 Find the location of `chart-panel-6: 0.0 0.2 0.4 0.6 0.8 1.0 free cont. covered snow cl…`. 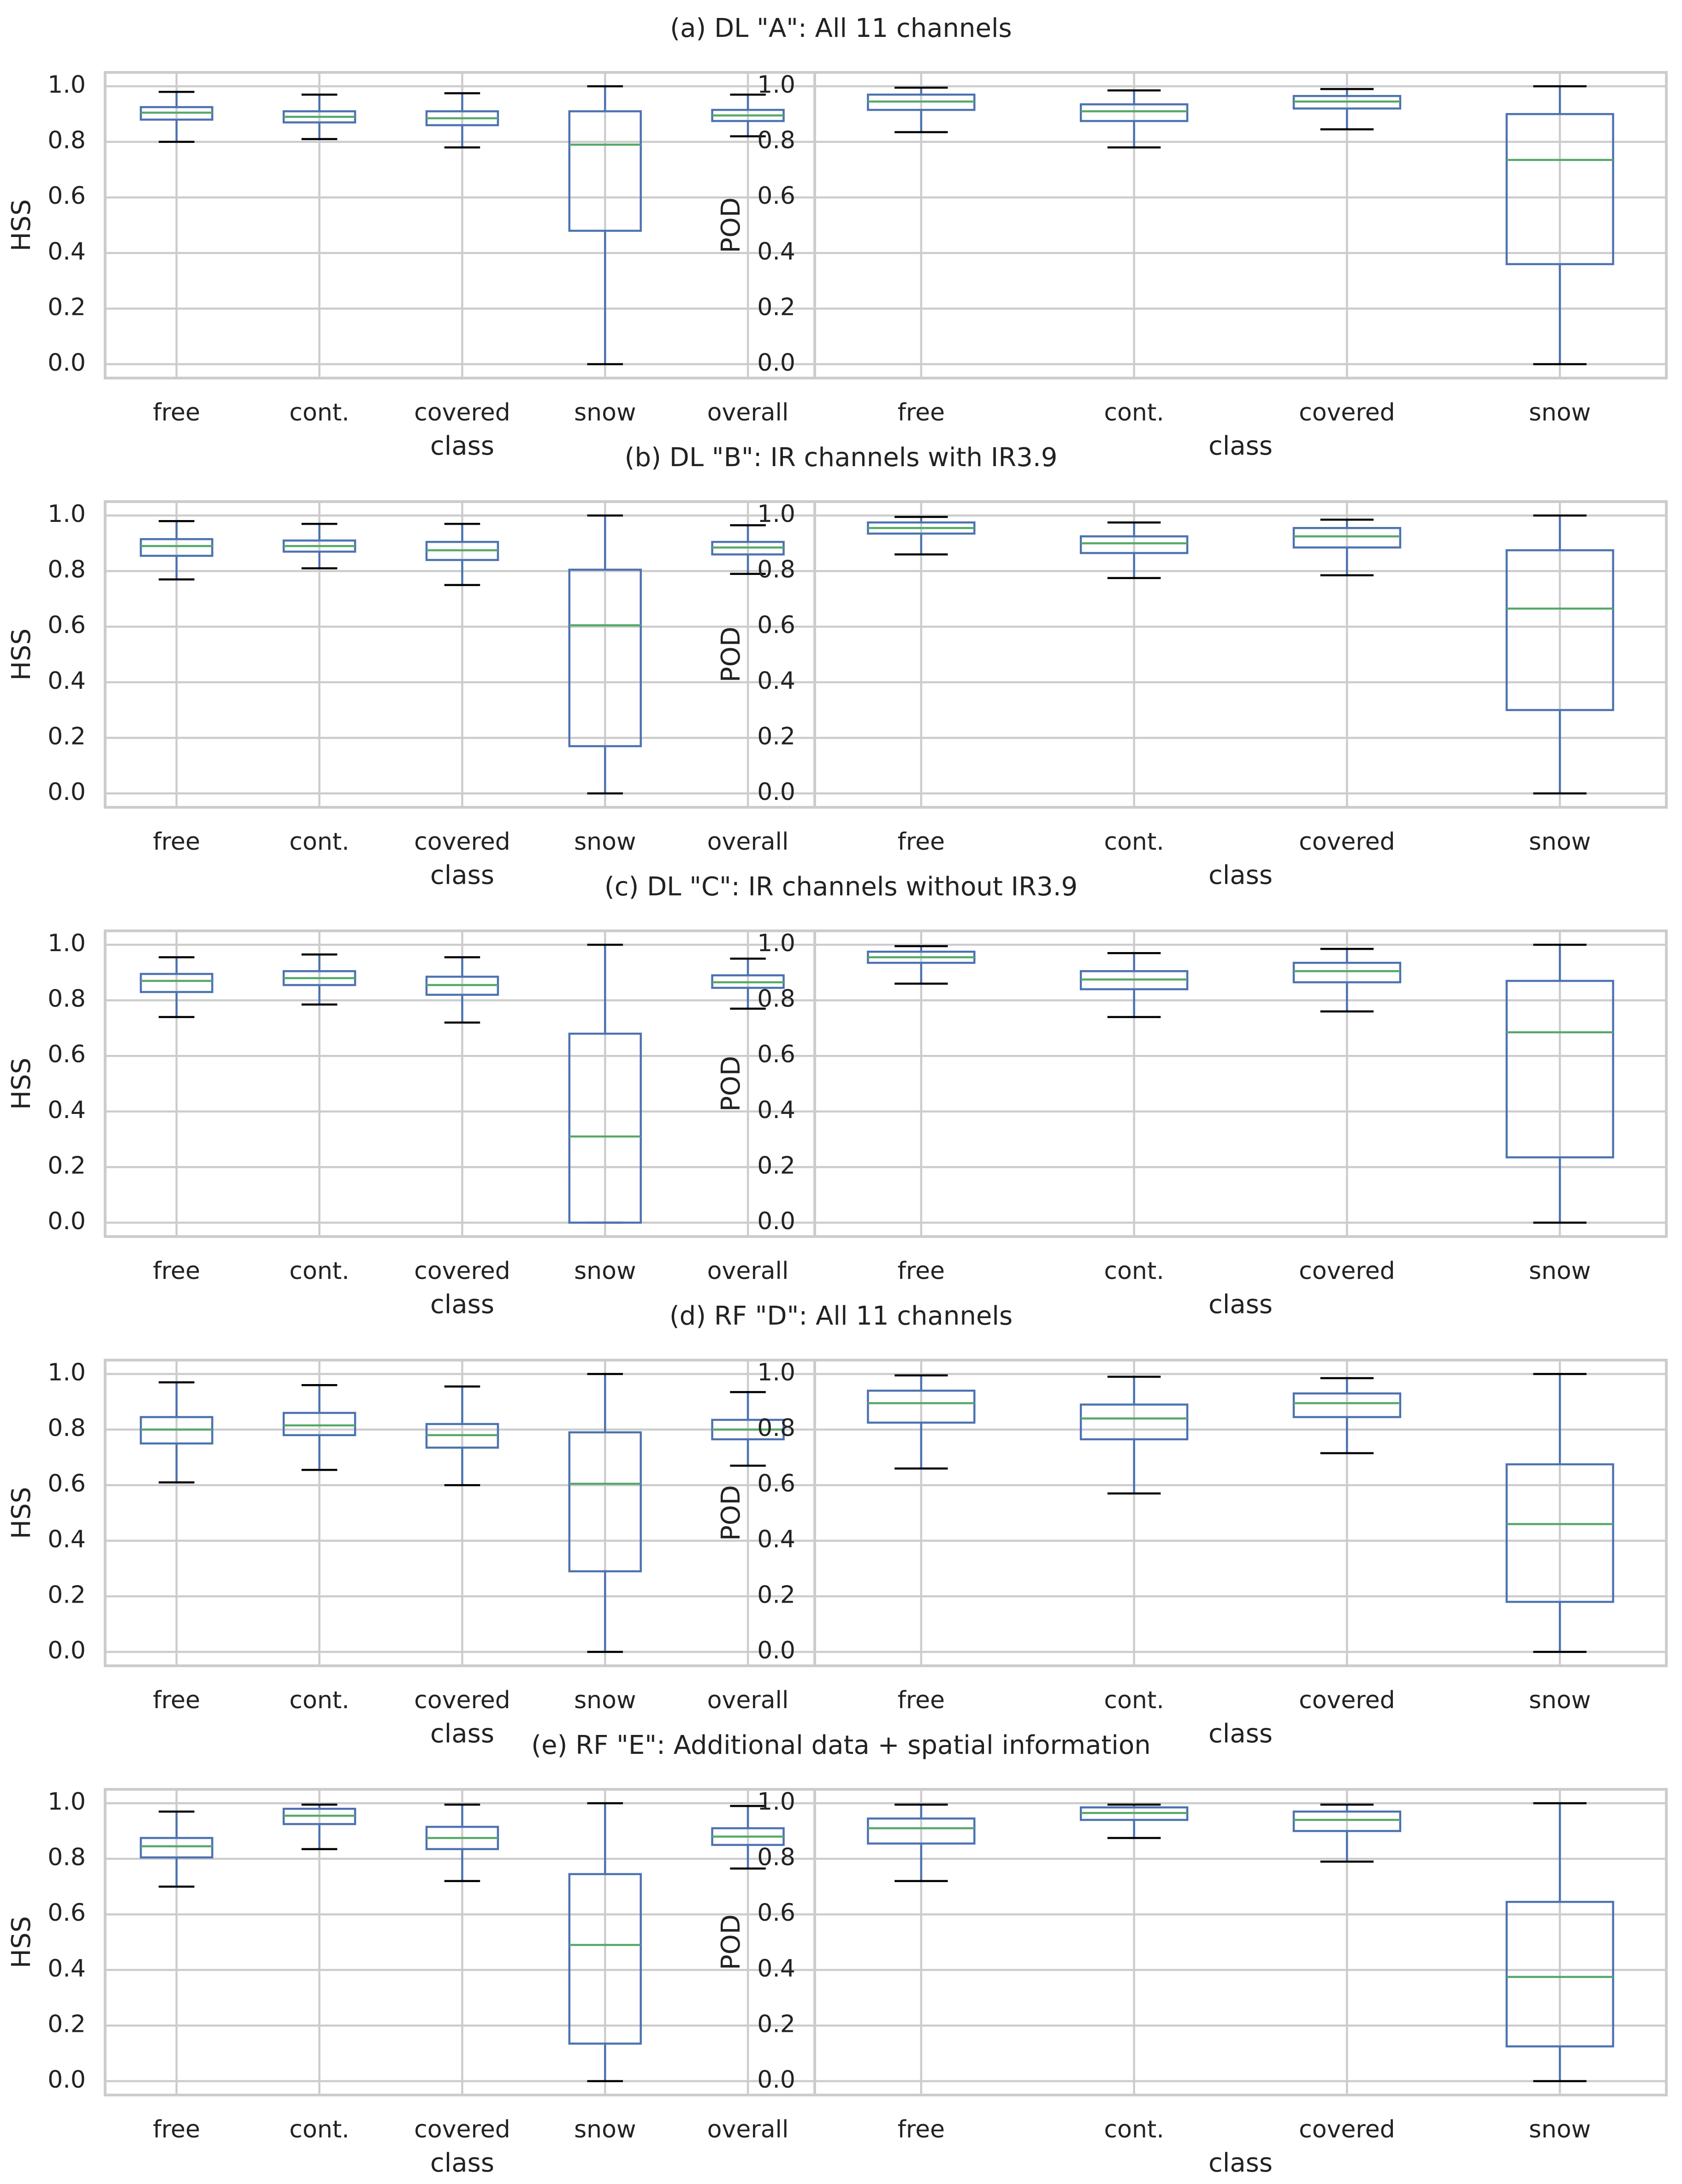

chart-panel-6: 0.0 0.2 0.4 0.6 0.8 1.0 free cont. covered snow cl… is located at coordinates (1192, 1124).